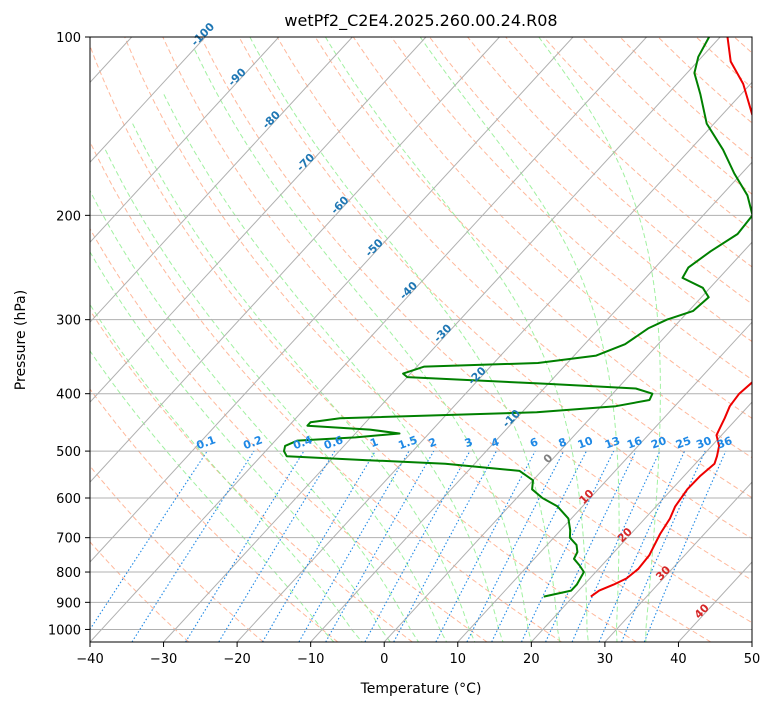  What do you see at coordinates (302, 442) in the screenshot?
I see `mixing-ratio-label: 0.4` at bounding box center [302, 442].